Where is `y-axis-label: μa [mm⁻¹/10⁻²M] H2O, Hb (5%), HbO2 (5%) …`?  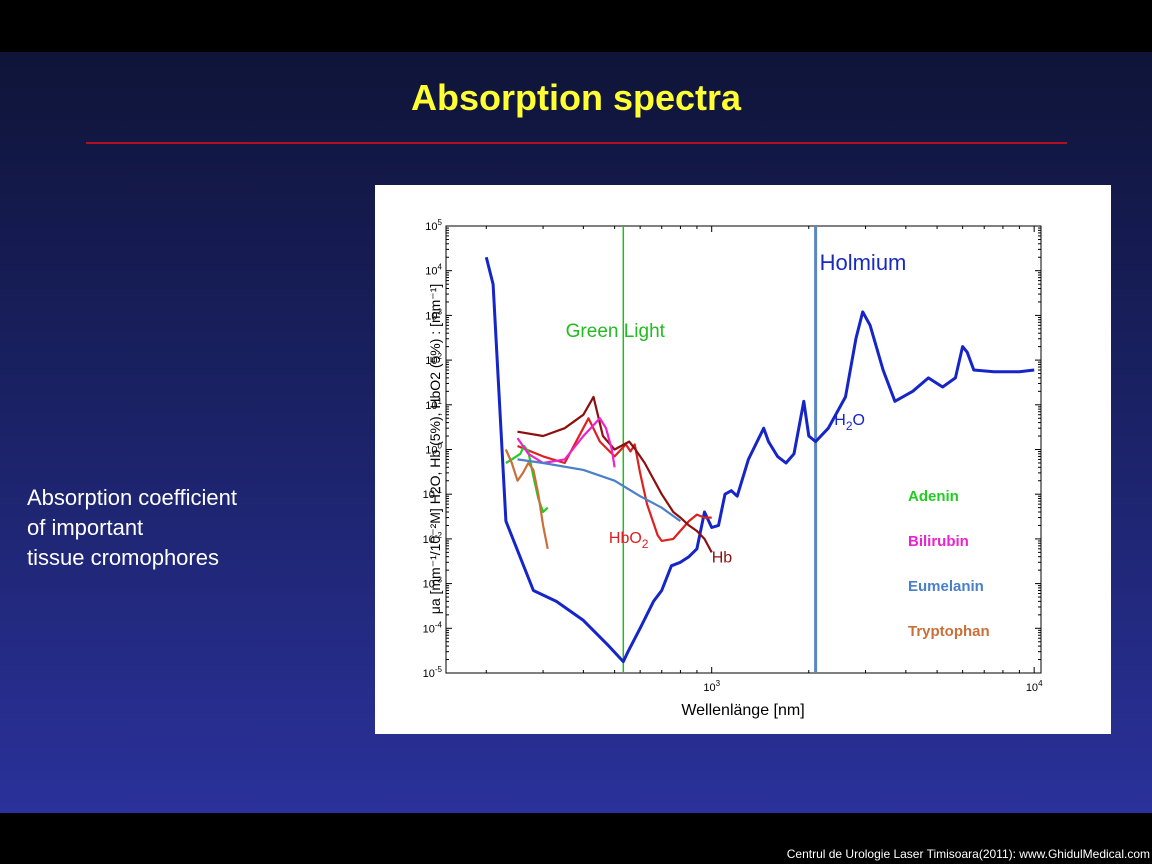
y-axis-label: μa [mm⁻¹/10⁻²M] H2O, Hb (5%), HbO2 (5%) … is located at coordinates (435, 449).